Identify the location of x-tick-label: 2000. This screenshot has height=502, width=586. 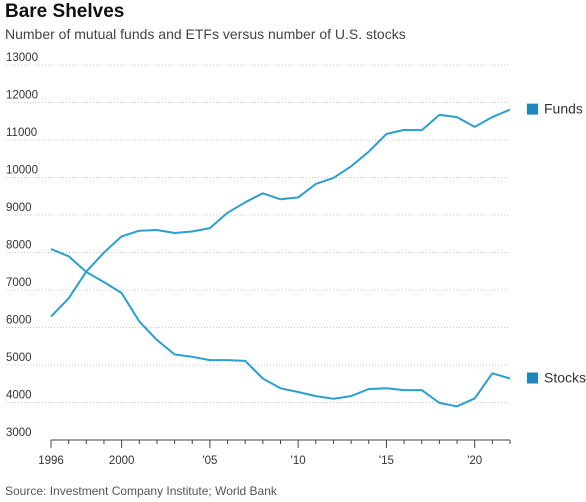
(122, 461).